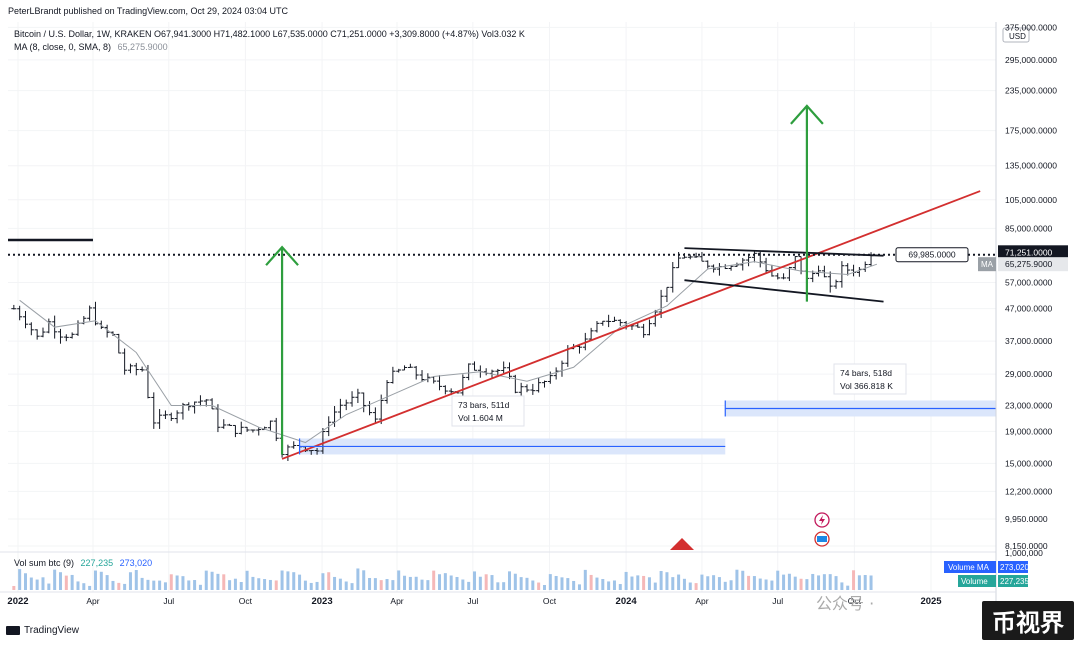 This screenshot has width=1080, height=647. I want to click on last-price-tag, so click(1033, 252).